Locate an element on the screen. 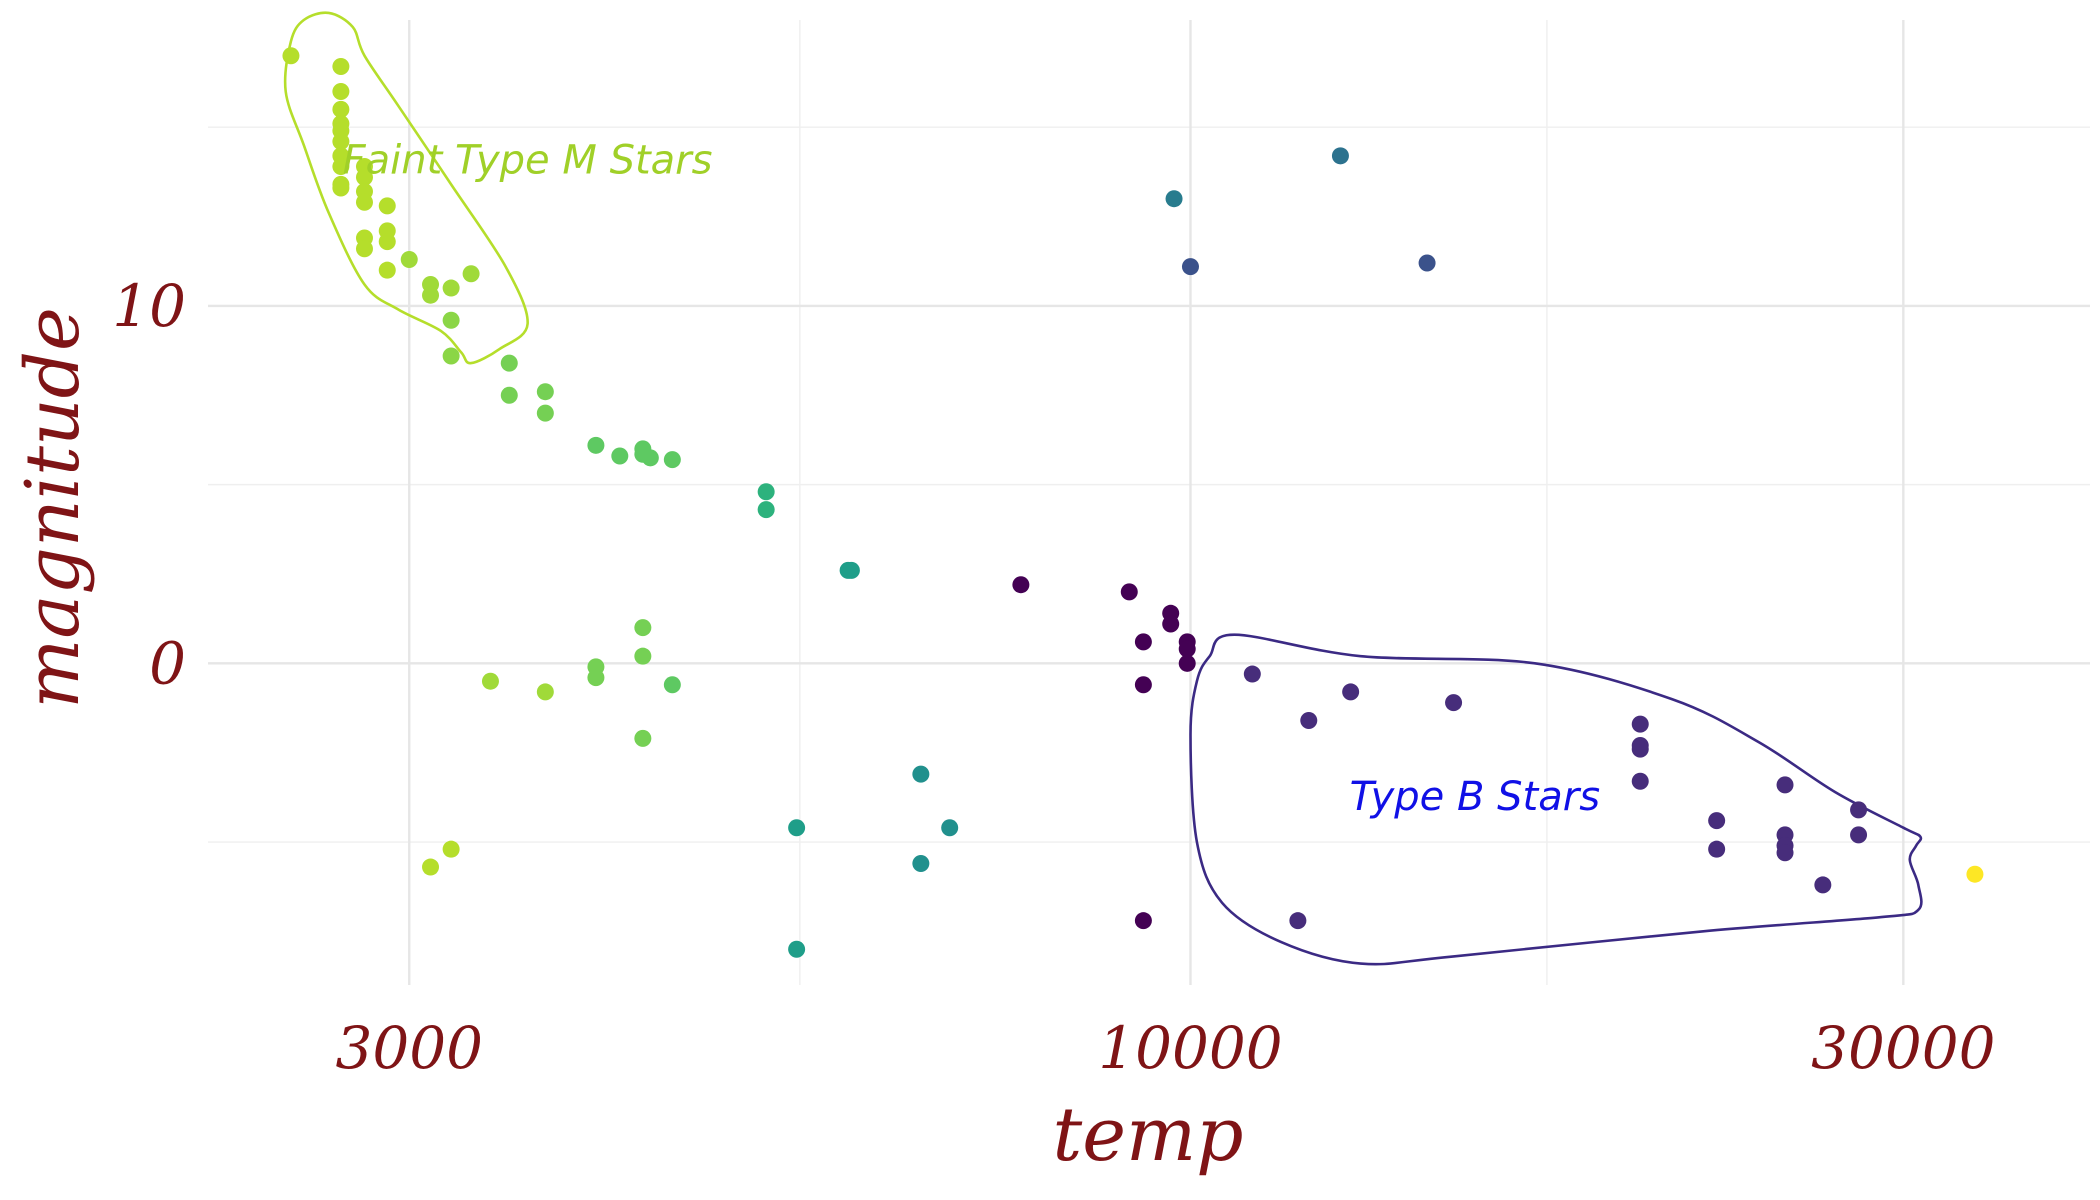 The height and width of the screenshot is (1200, 2100). y-axis-title: magnitude is located at coordinates (53, 508).